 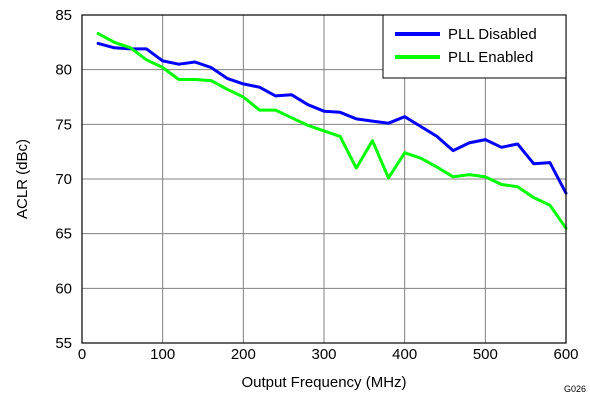 I want to click on y-tick-label: 55, so click(x=63, y=343).